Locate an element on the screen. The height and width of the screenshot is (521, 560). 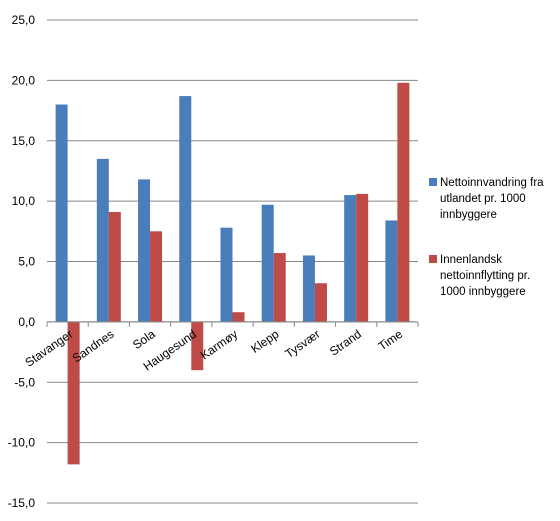
x-category-label: Klepp is located at coordinates (264, 341).